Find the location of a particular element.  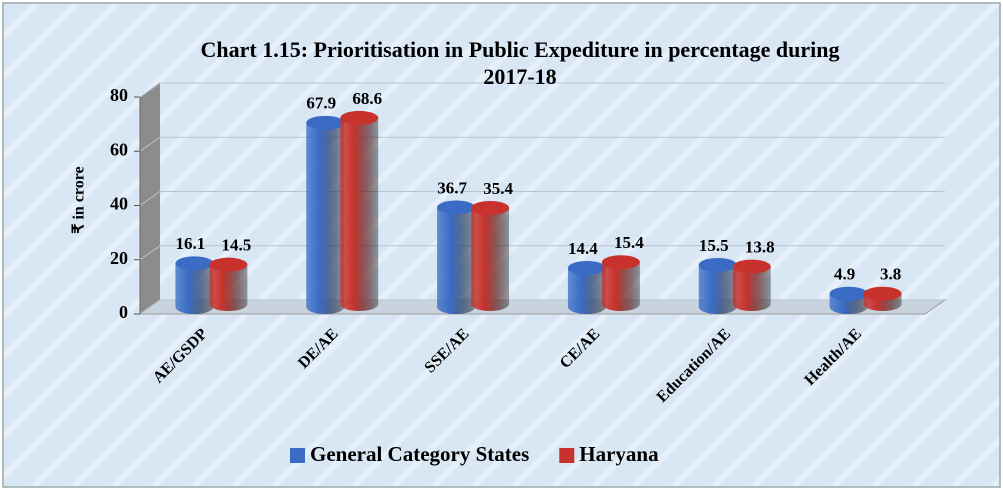

value-label: 15.5 is located at coordinates (714, 245).